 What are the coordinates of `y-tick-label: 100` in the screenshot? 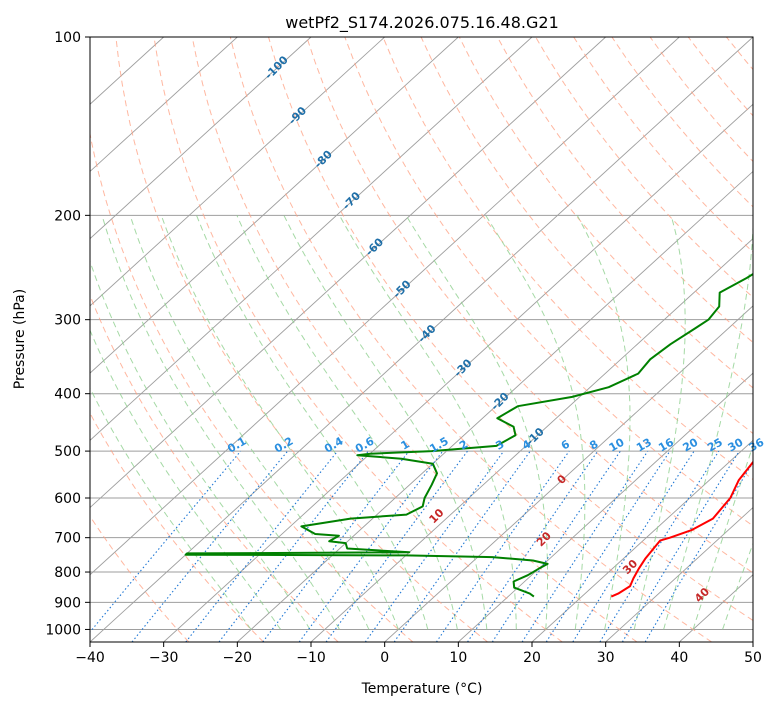 It's located at (67, 38).